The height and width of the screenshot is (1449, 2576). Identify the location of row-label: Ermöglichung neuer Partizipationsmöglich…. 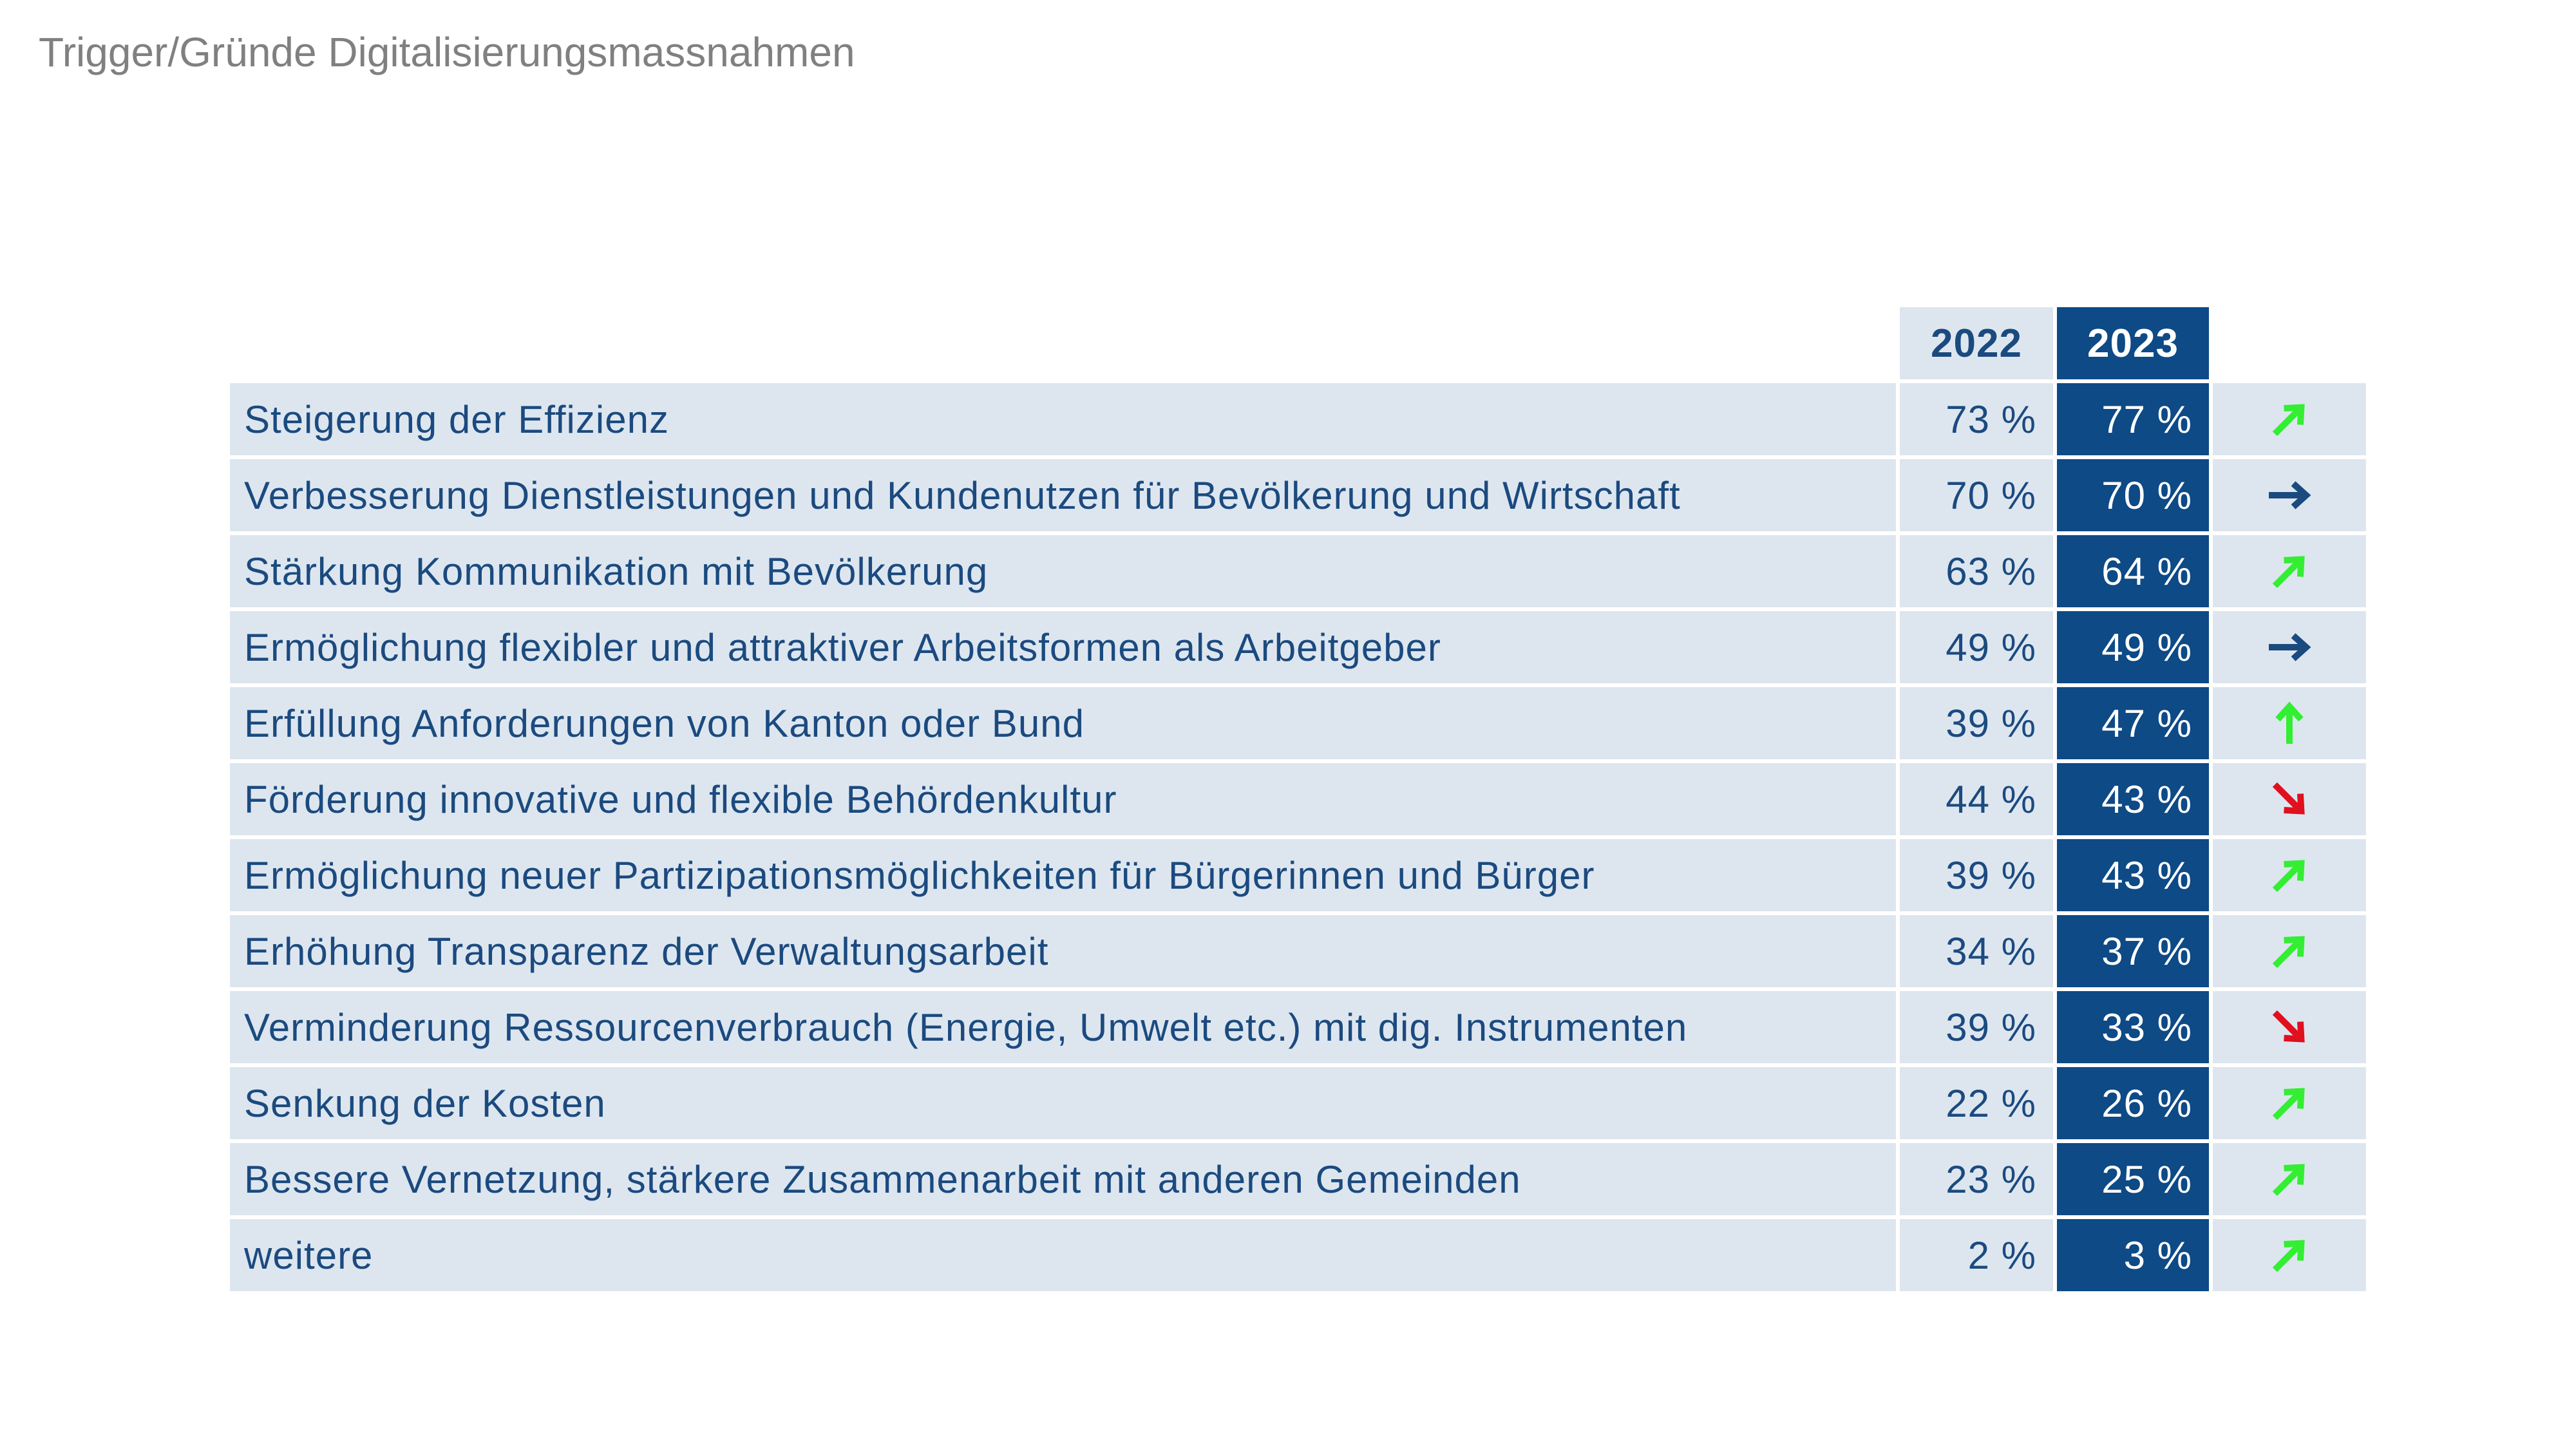
(1063, 875).